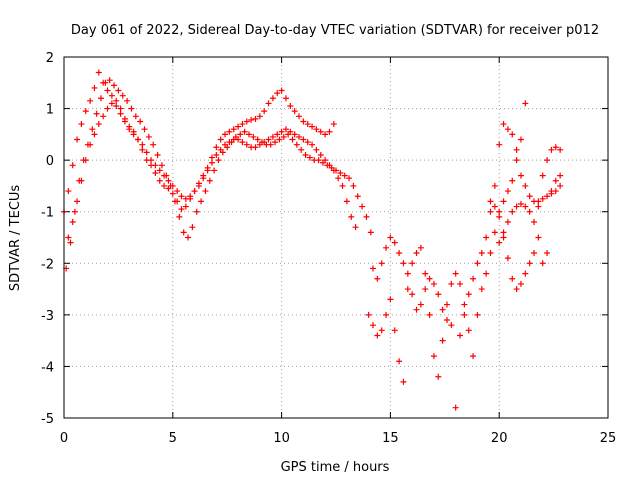  Describe the element at coordinates (335, 467) in the screenshot. I see `x-axis-label: GPS time / hours` at that location.